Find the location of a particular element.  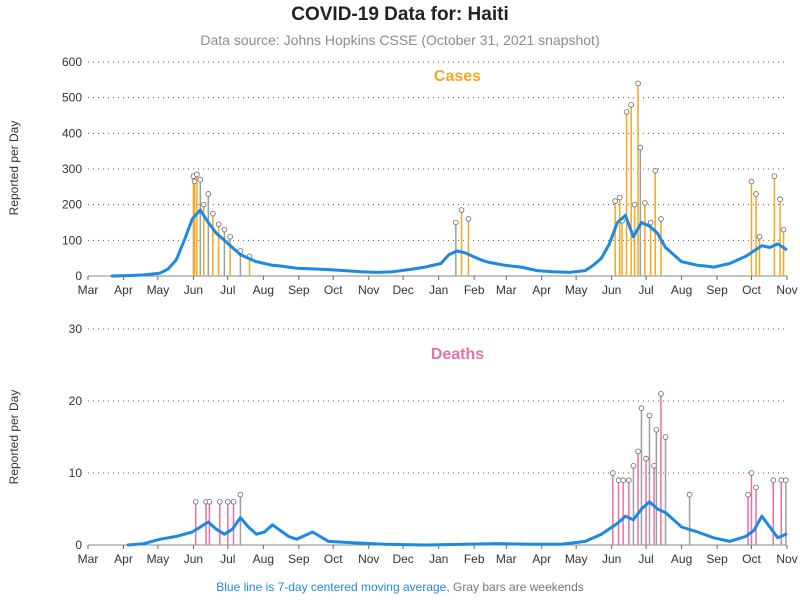

y-tick-label: 400 is located at coordinates (72, 133).